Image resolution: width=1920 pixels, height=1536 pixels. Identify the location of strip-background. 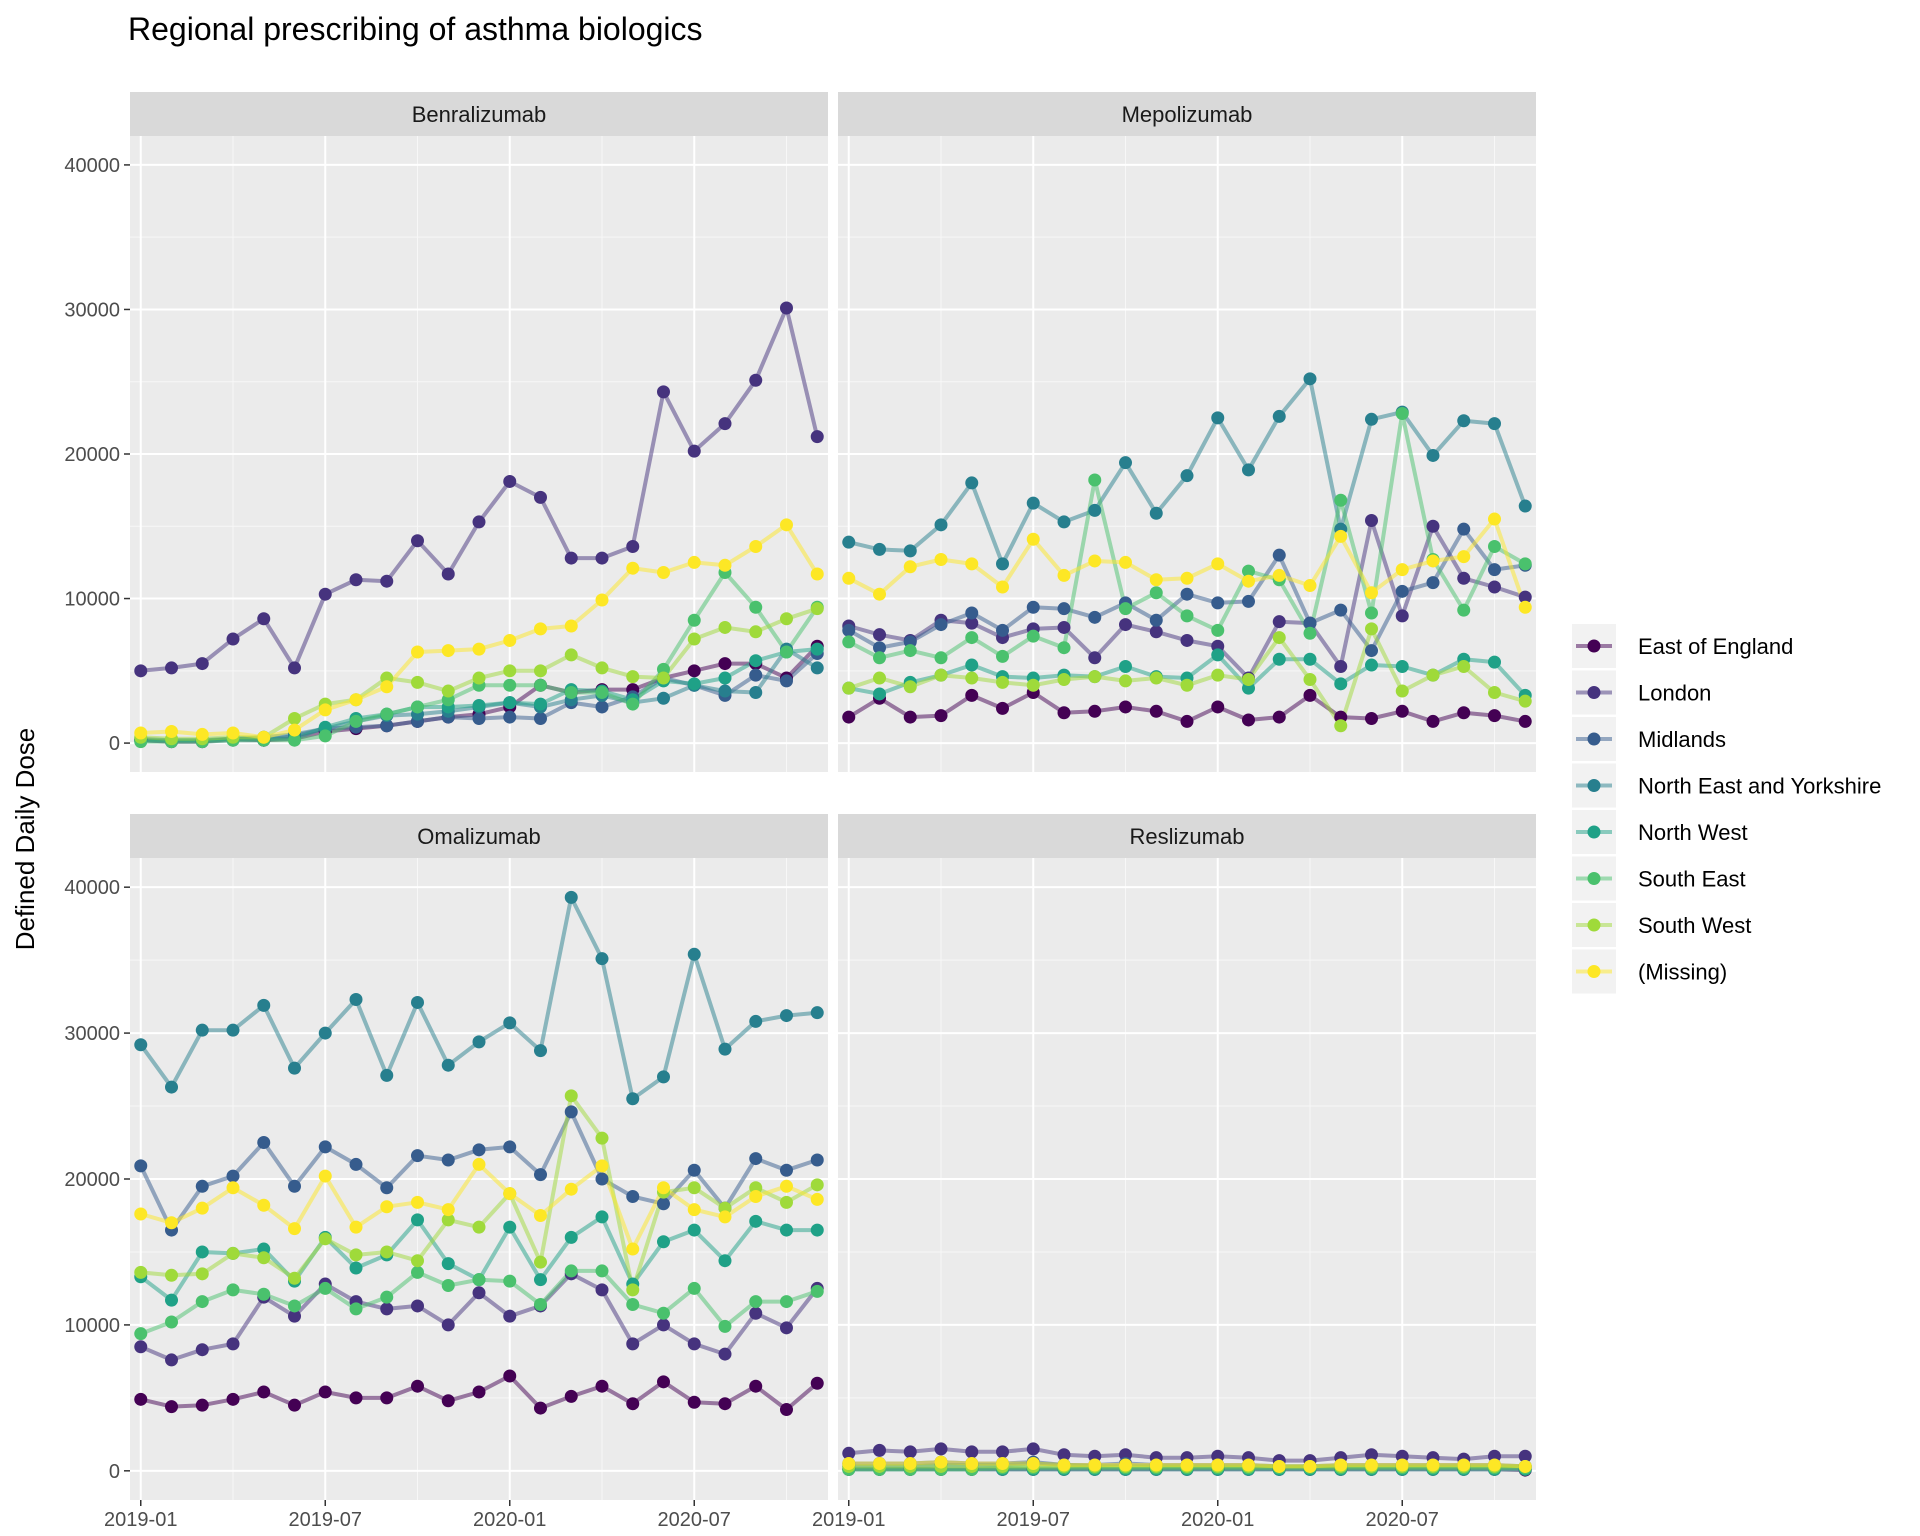
(479, 114).